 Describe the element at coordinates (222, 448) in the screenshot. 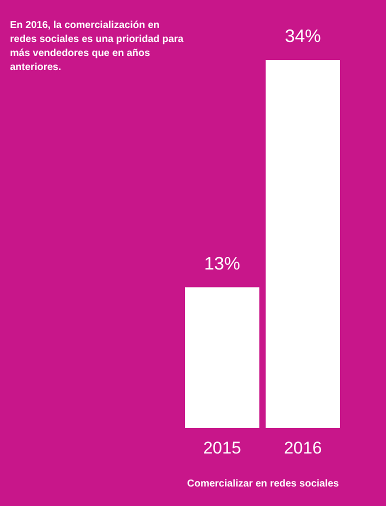

I see `x-tick-label: 2015` at that location.